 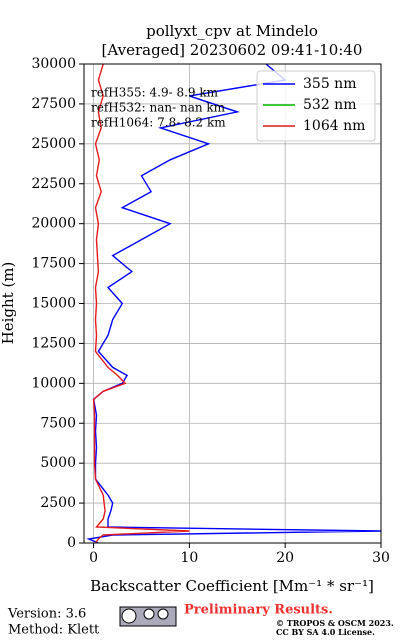 I want to click on y-tick-label: 17500, so click(x=53, y=264).